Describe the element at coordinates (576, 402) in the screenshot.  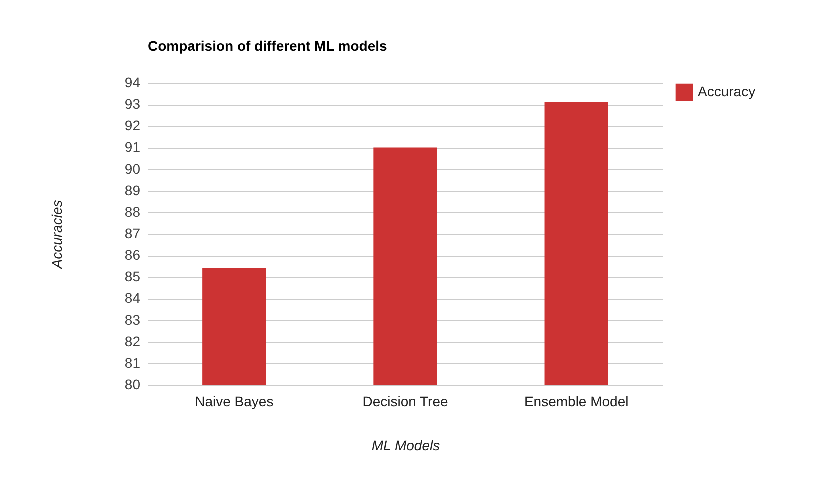
I see `x-tick-label: Ensemble Model` at that location.